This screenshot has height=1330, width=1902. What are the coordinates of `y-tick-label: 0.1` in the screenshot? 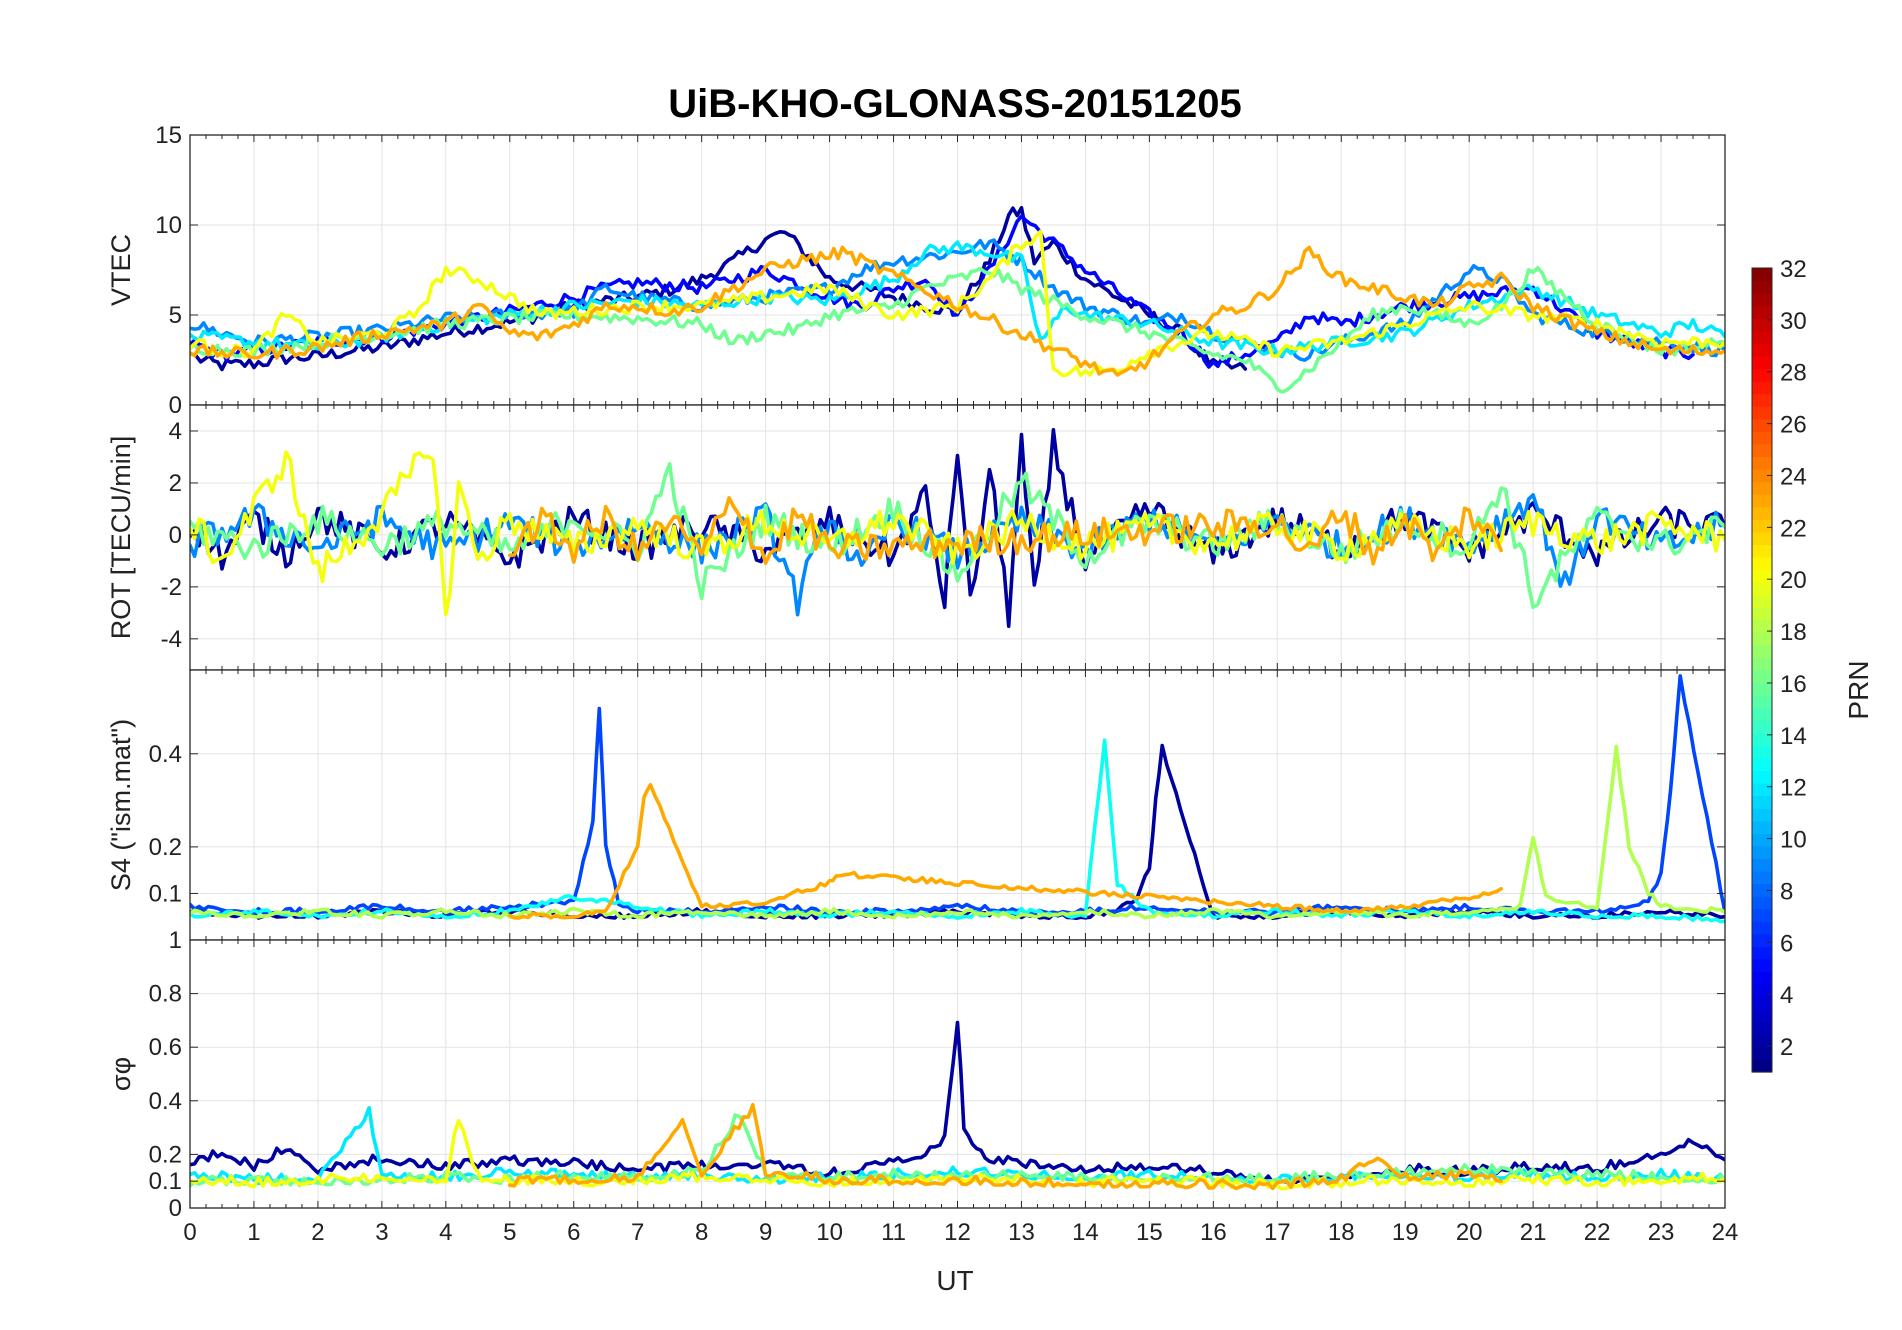 It's located at (165, 893).